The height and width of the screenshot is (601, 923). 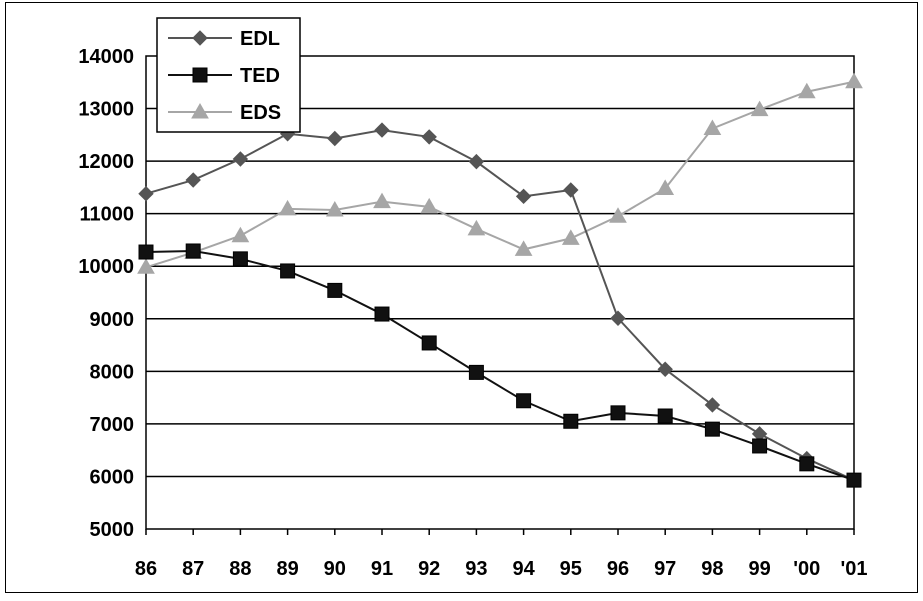 What do you see at coordinates (523, 569) in the screenshot?
I see `x-tick-label: 94` at bounding box center [523, 569].